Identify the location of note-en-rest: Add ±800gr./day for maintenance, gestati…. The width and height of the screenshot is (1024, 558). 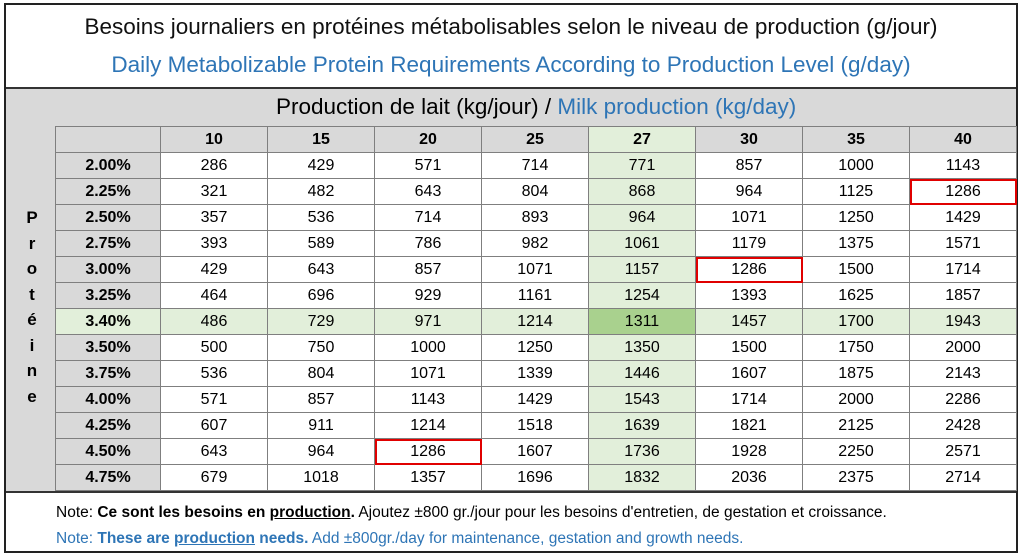
(526, 538).